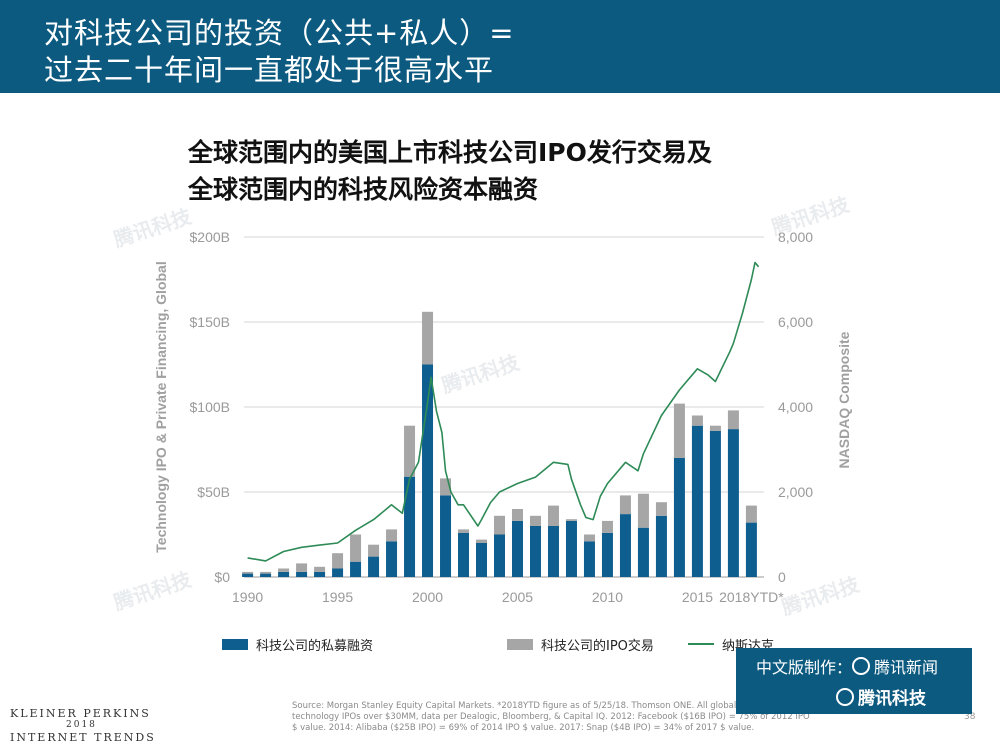 This screenshot has height=750, width=1000. I want to click on bar-ipo-2008, so click(571, 520).